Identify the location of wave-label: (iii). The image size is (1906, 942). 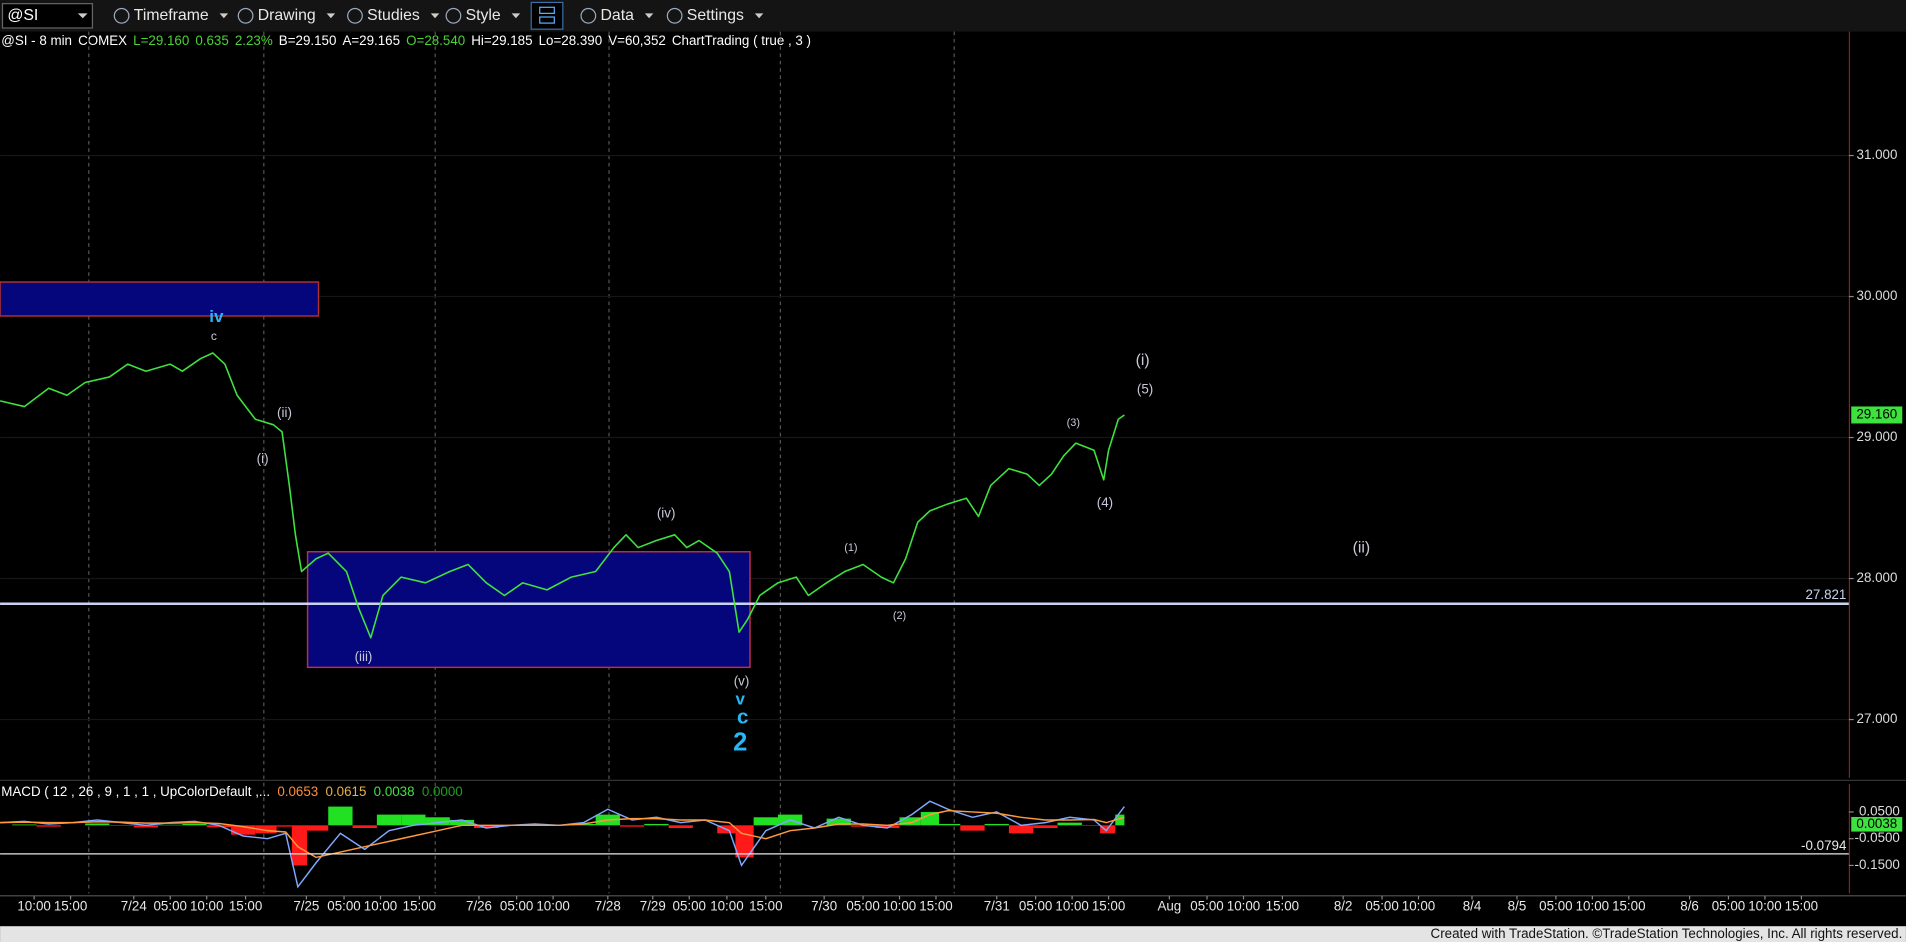
(364, 656).